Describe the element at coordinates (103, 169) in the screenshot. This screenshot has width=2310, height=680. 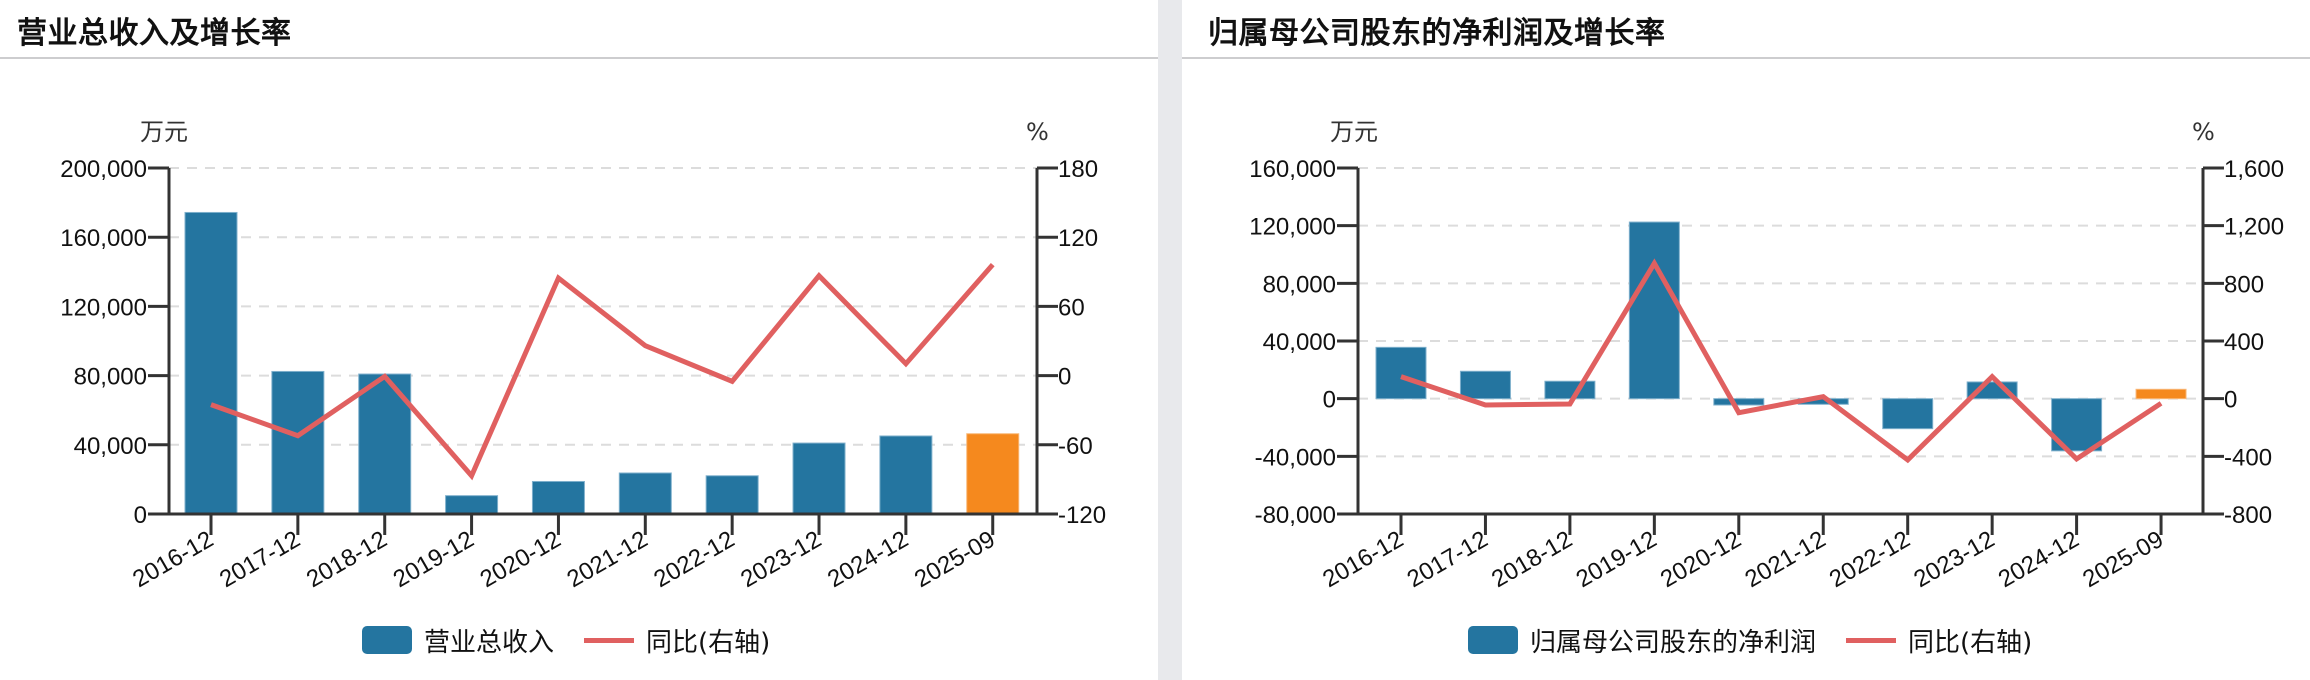
I see `left-tick-label: 200,000` at that location.